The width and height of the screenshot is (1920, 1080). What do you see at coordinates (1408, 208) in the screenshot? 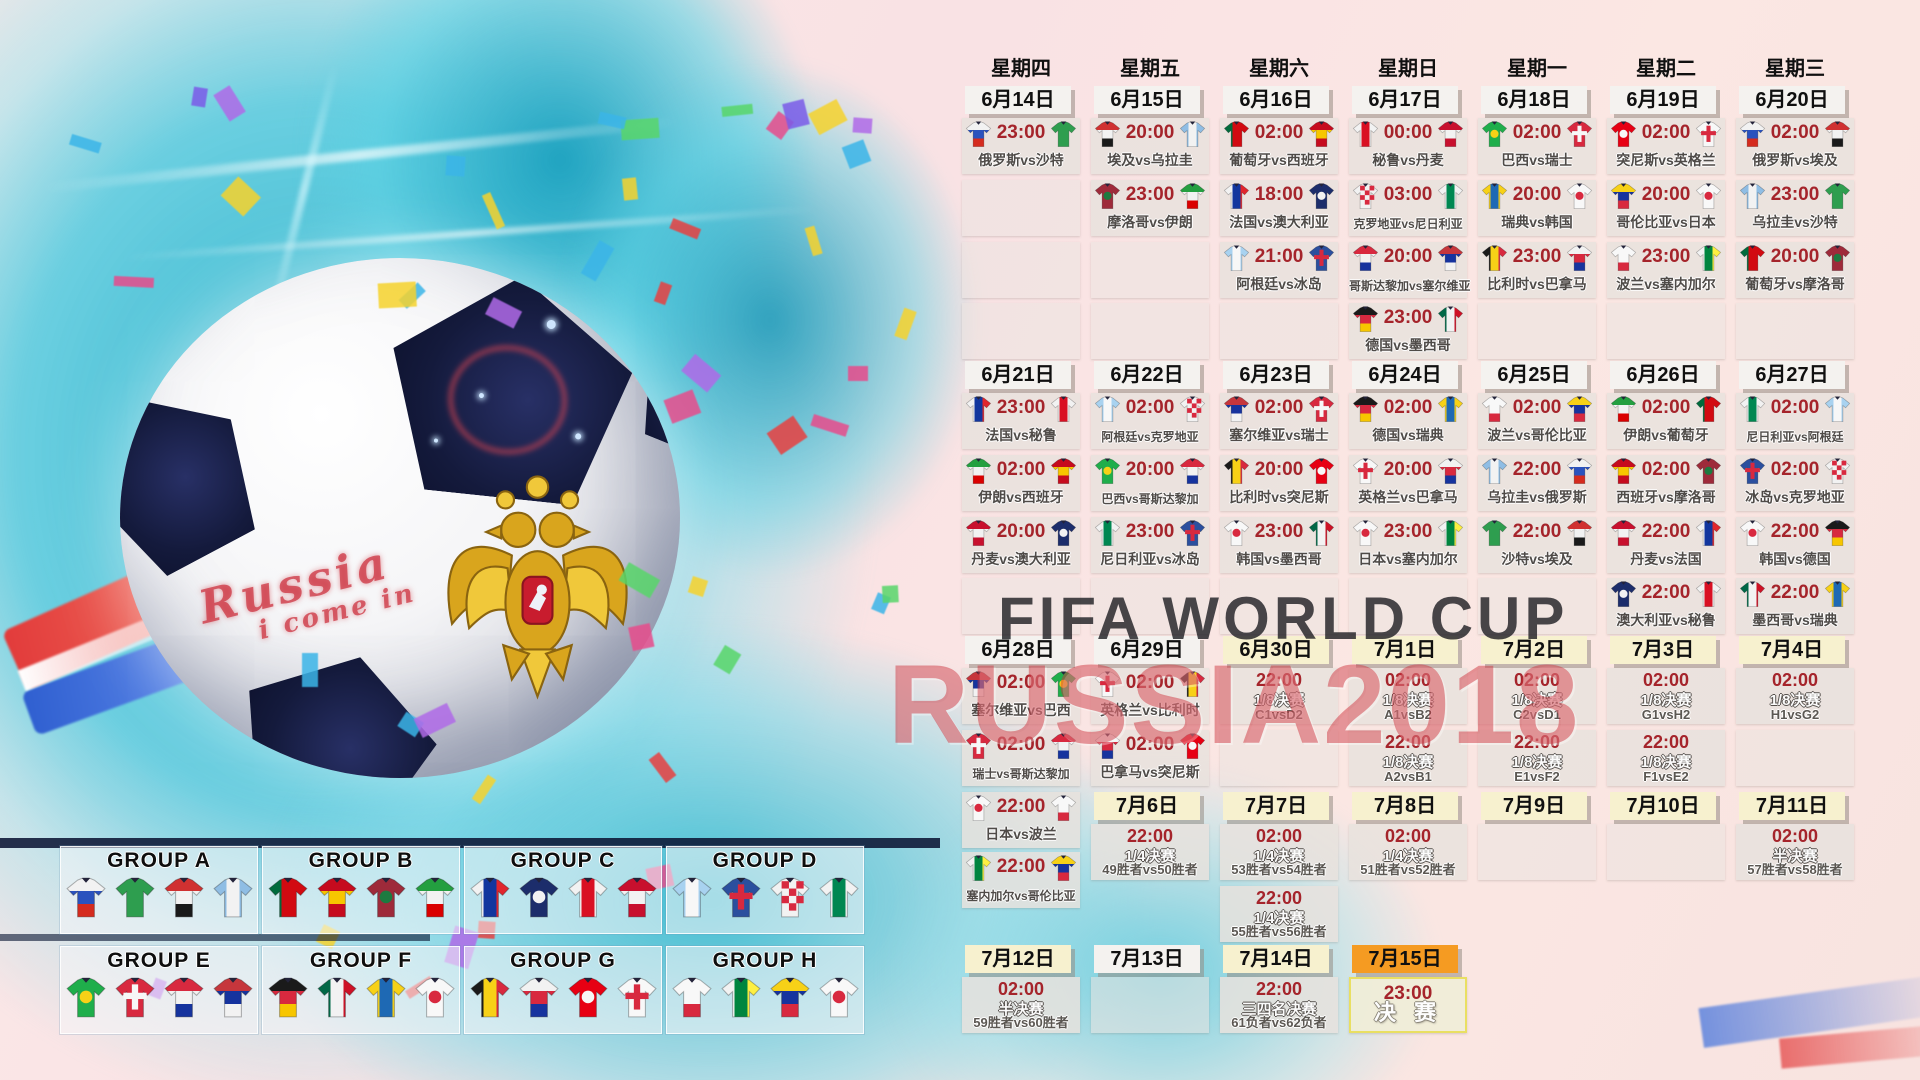
I see `match-cell: 03:00 克罗地亚vs尼日利亚` at bounding box center [1408, 208].